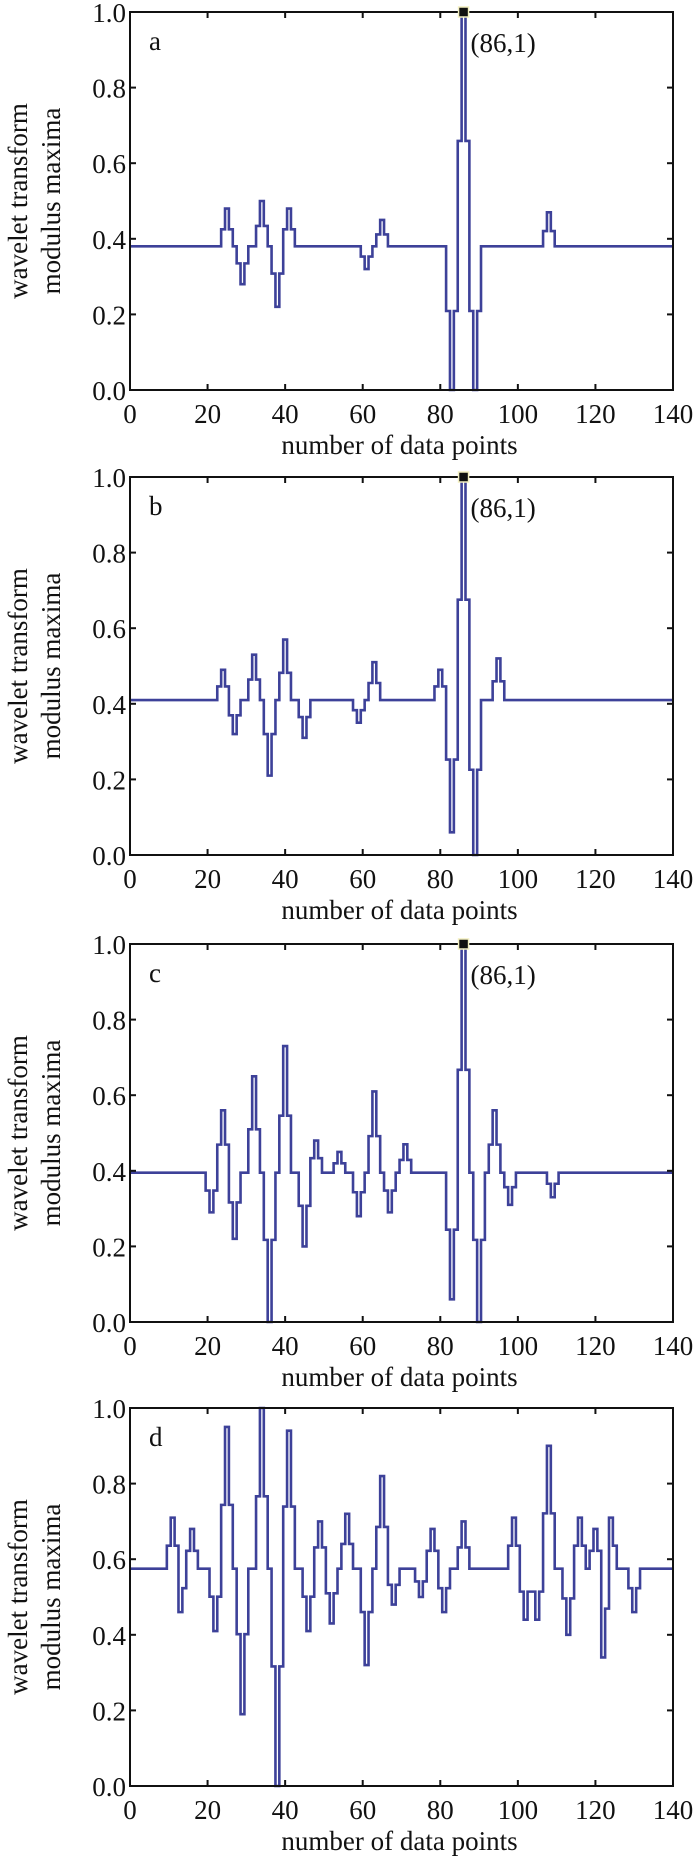  Describe the element at coordinates (155, 973) in the screenshot. I see `panel-letter: c` at that location.